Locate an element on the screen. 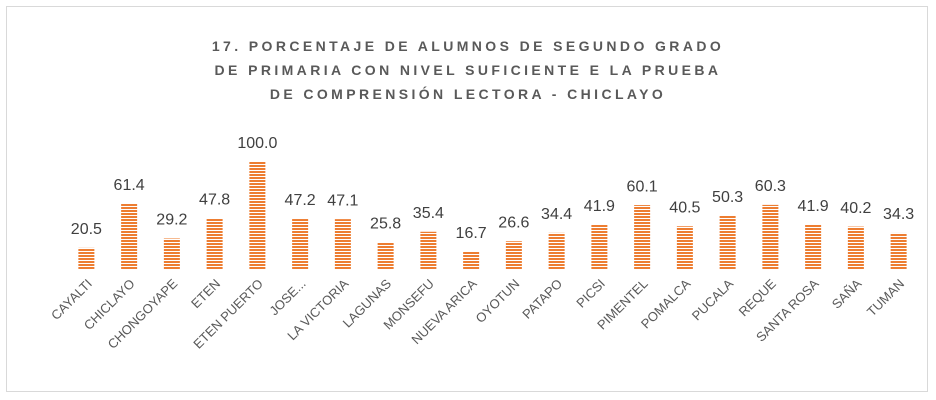 The width and height of the screenshot is (936, 400). data-label: 25.8 is located at coordinates (385, 223).